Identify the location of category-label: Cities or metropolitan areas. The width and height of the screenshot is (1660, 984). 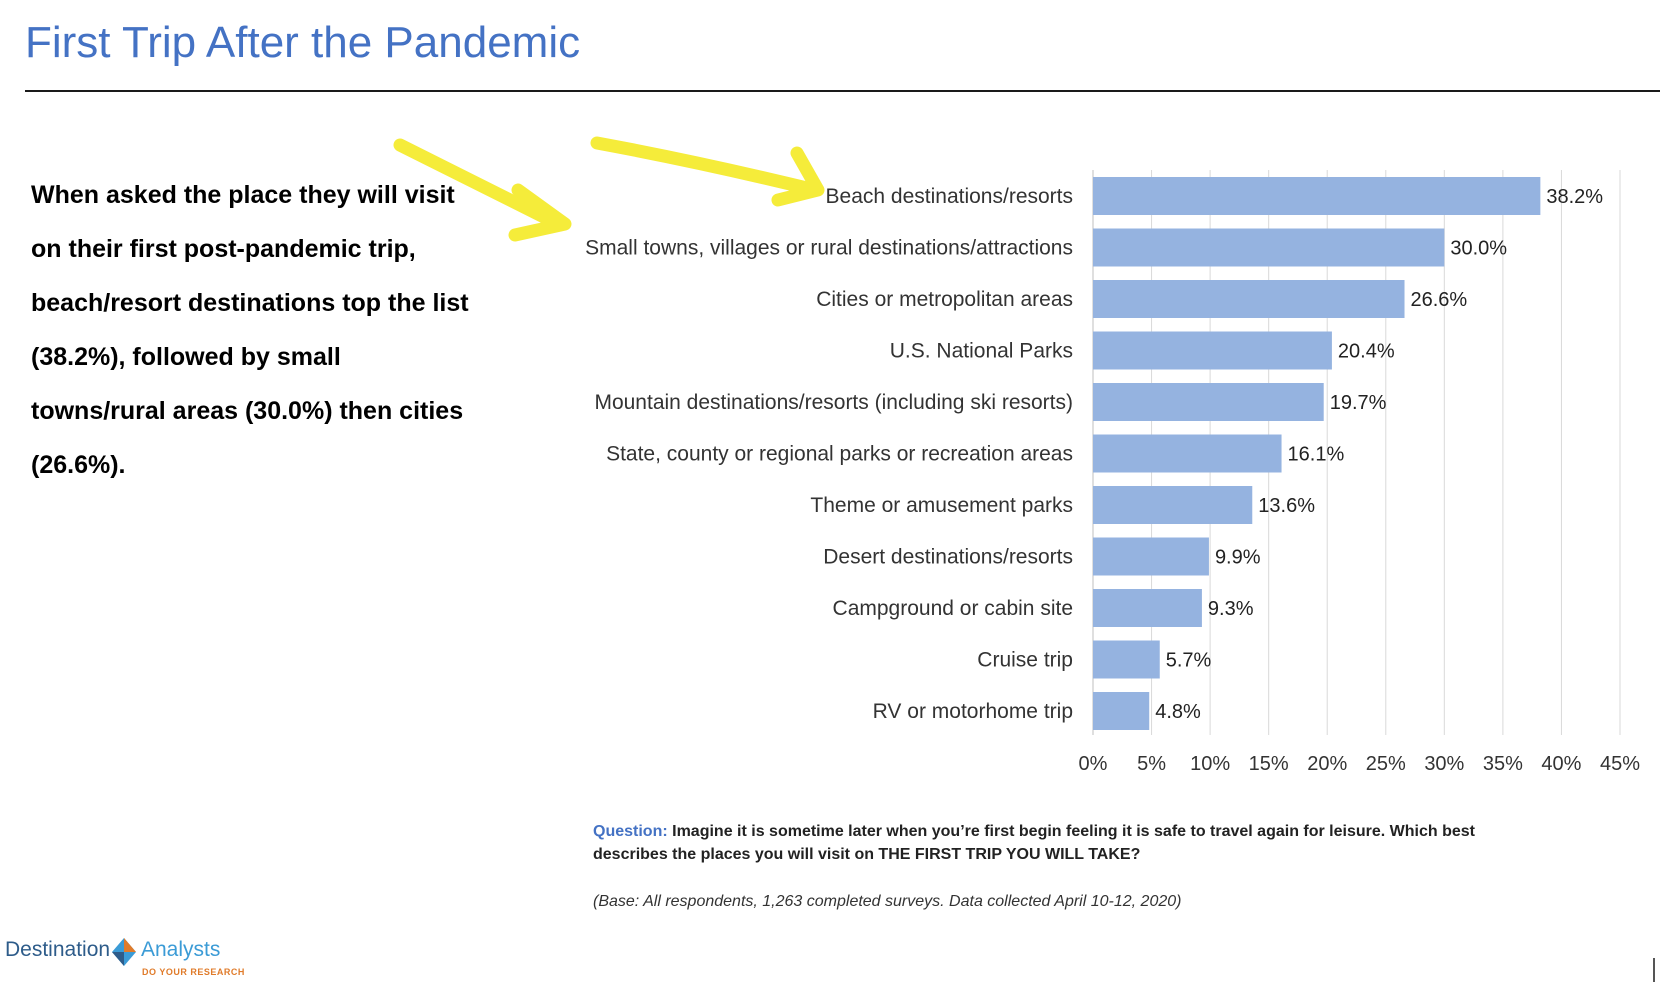
(944, 299).